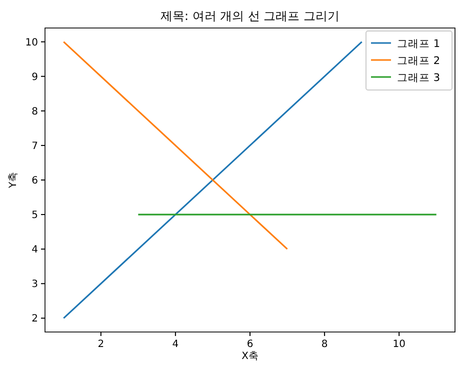  What do you see at coordinates (35, 181) in the screenshot?
I see `y-tick-label: 6` at bounding box center [35, 181].